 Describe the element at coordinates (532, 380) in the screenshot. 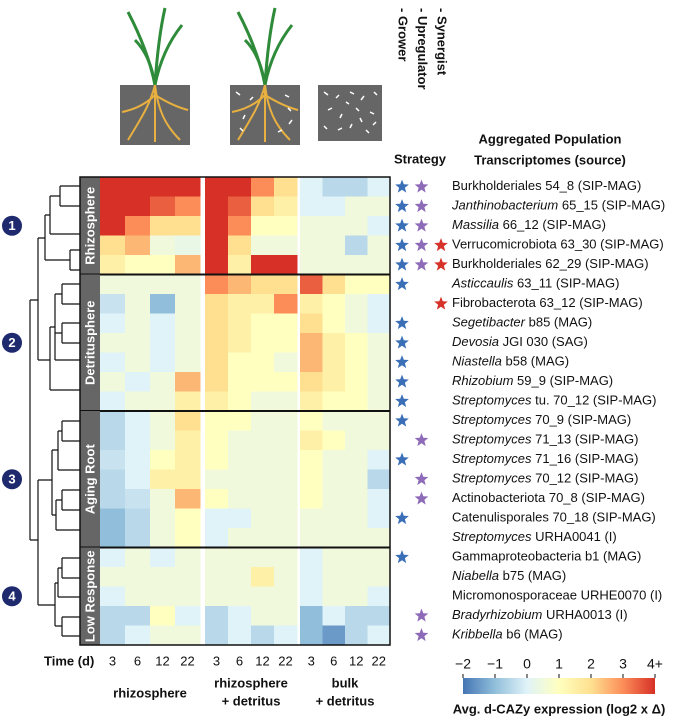

I see `row-label: Rhizobium 59_9 (SIP-MAG)` at that location.